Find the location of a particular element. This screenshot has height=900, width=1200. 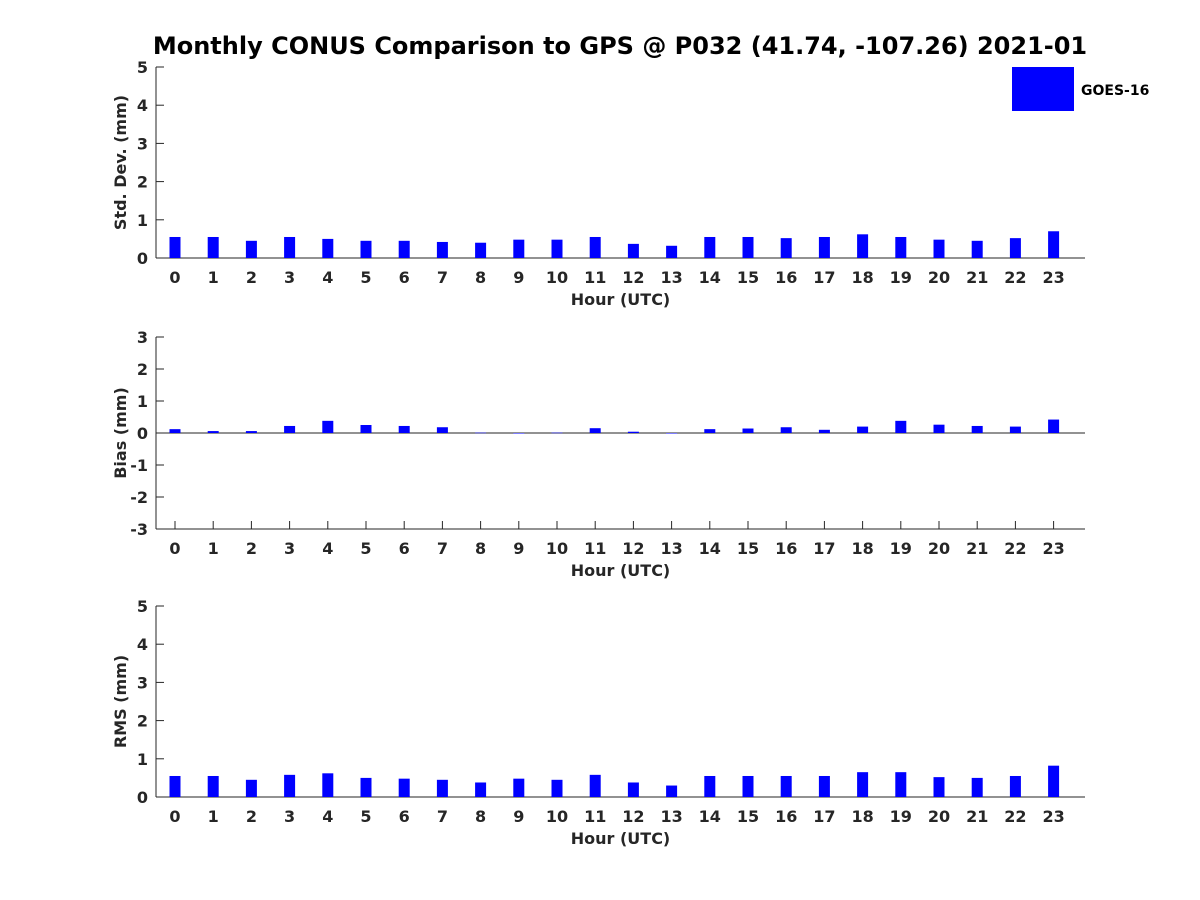

x-tick-label-rms: 13 is located at coordinates (671, 816).